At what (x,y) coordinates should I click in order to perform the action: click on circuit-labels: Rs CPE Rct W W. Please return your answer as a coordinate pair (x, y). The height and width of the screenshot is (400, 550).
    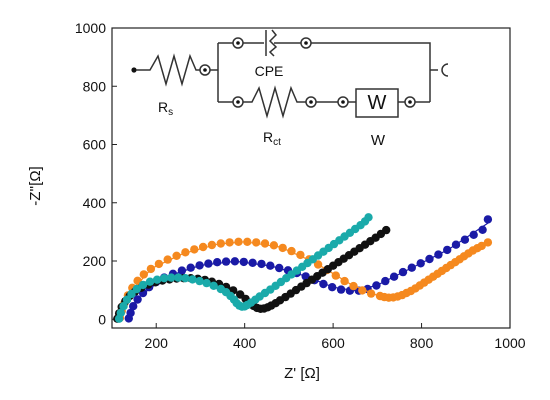
    Looking at the image, I should click on (272, 106).